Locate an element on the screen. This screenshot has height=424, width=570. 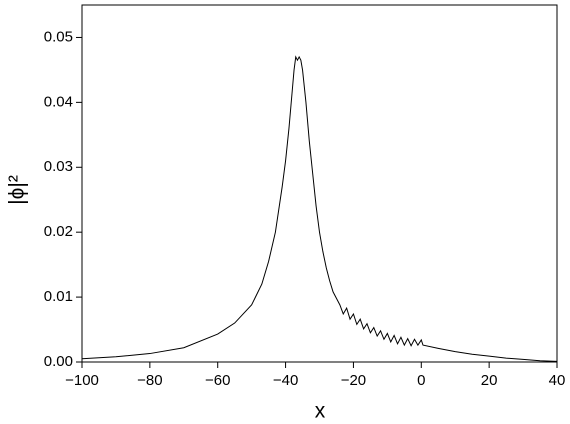
x-axis-title: x is located at coordinates (320, 411).